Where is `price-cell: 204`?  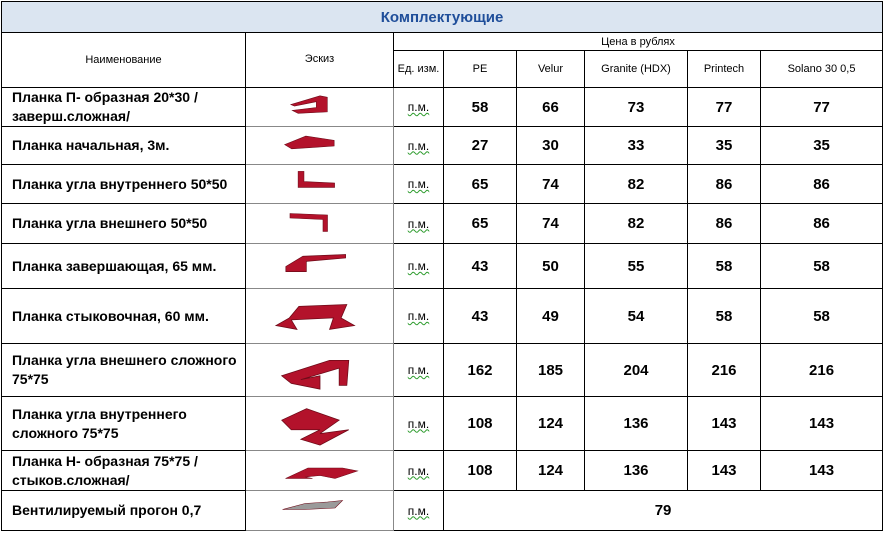 price-cell: 204 is located at coordinates (636, 370).